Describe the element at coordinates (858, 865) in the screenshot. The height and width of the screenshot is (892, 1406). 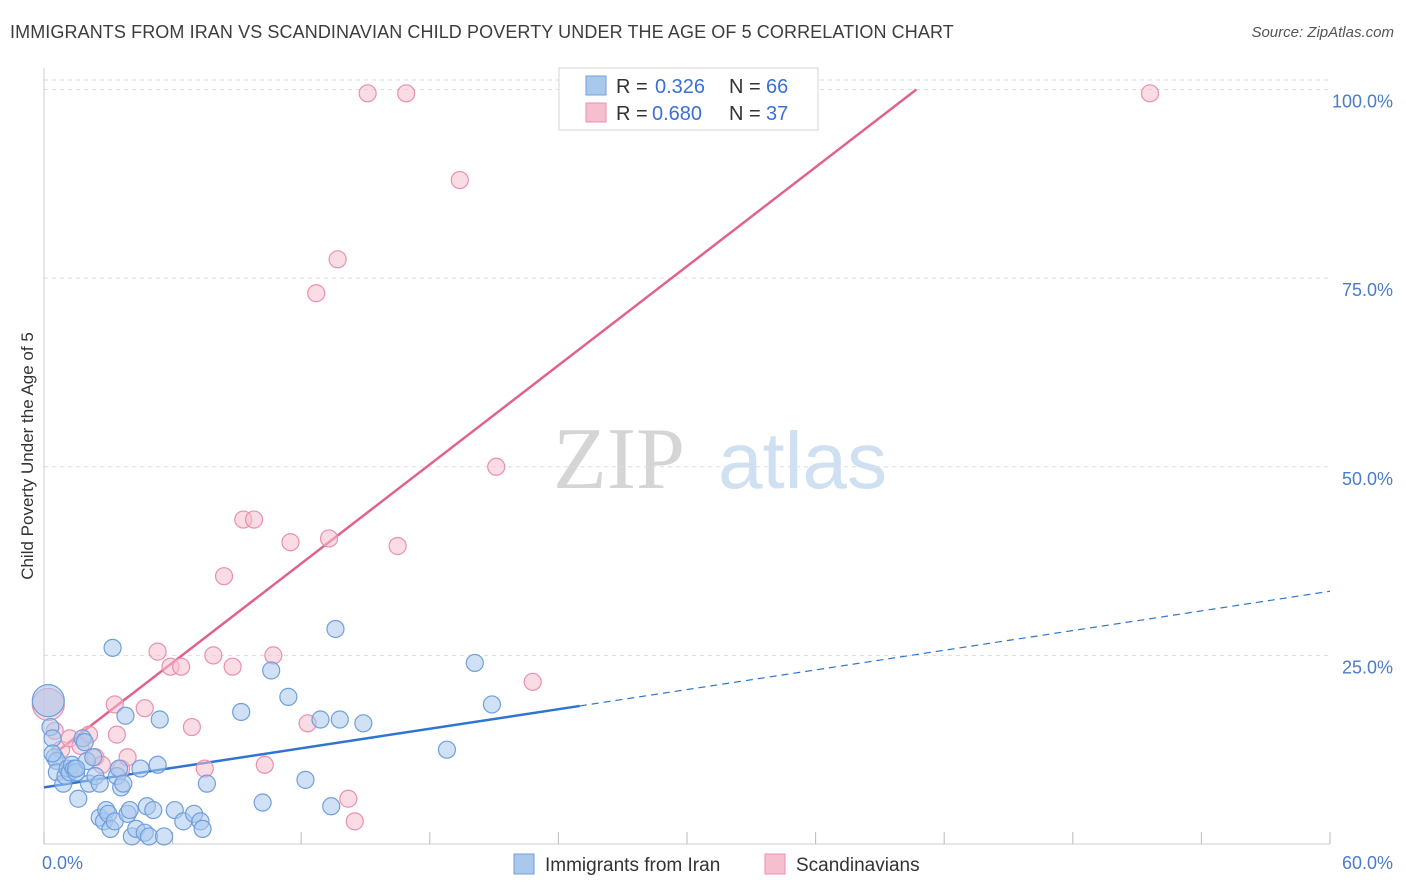
I see `bottom-legend-label-pink: Scandinavians` at that location.